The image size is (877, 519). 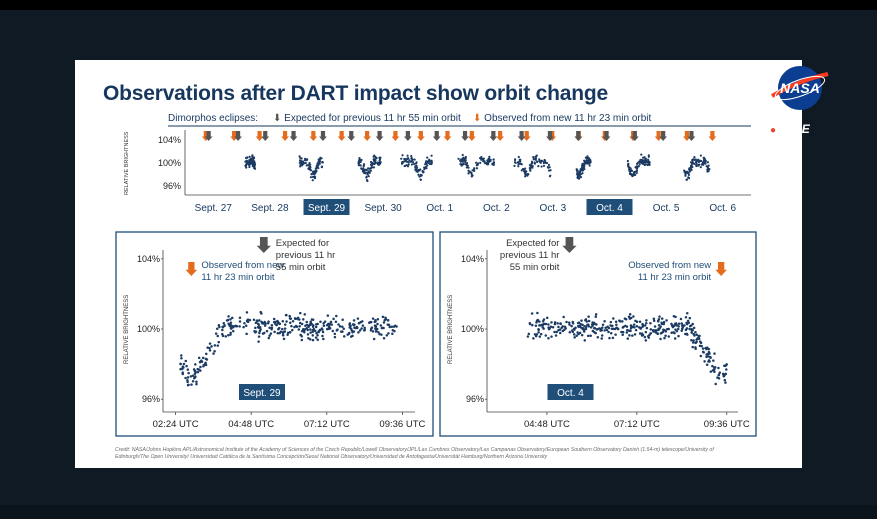 I want to click on eclipses-label: Dimorphos eclipses:, so click(x=213, y=118).